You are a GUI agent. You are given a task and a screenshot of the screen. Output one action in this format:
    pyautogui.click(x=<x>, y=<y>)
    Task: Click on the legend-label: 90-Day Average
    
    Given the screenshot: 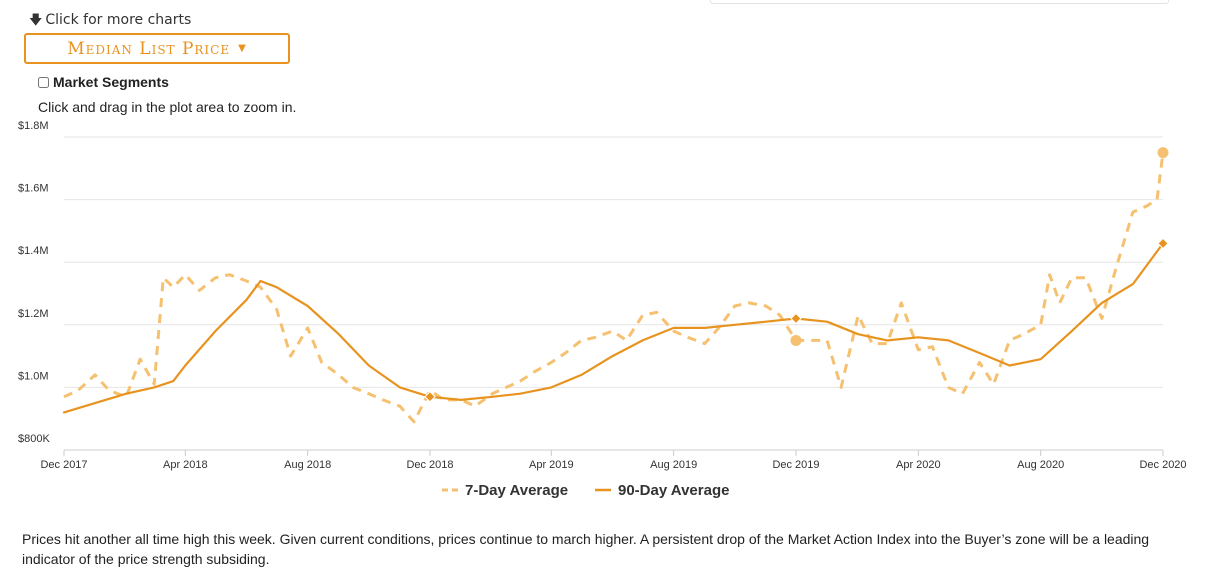 What is the action you would take?
    pyautogui.click(x=673, y=490)
    